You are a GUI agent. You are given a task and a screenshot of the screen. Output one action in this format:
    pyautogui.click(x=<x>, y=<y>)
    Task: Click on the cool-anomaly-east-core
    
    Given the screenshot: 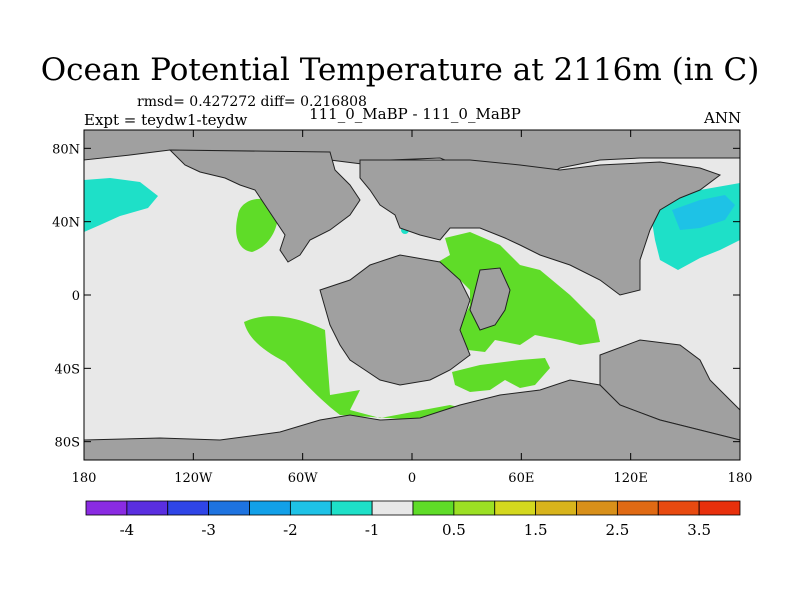 What is the action you would take?
    pyautogui.click(x=703, y=212)
    